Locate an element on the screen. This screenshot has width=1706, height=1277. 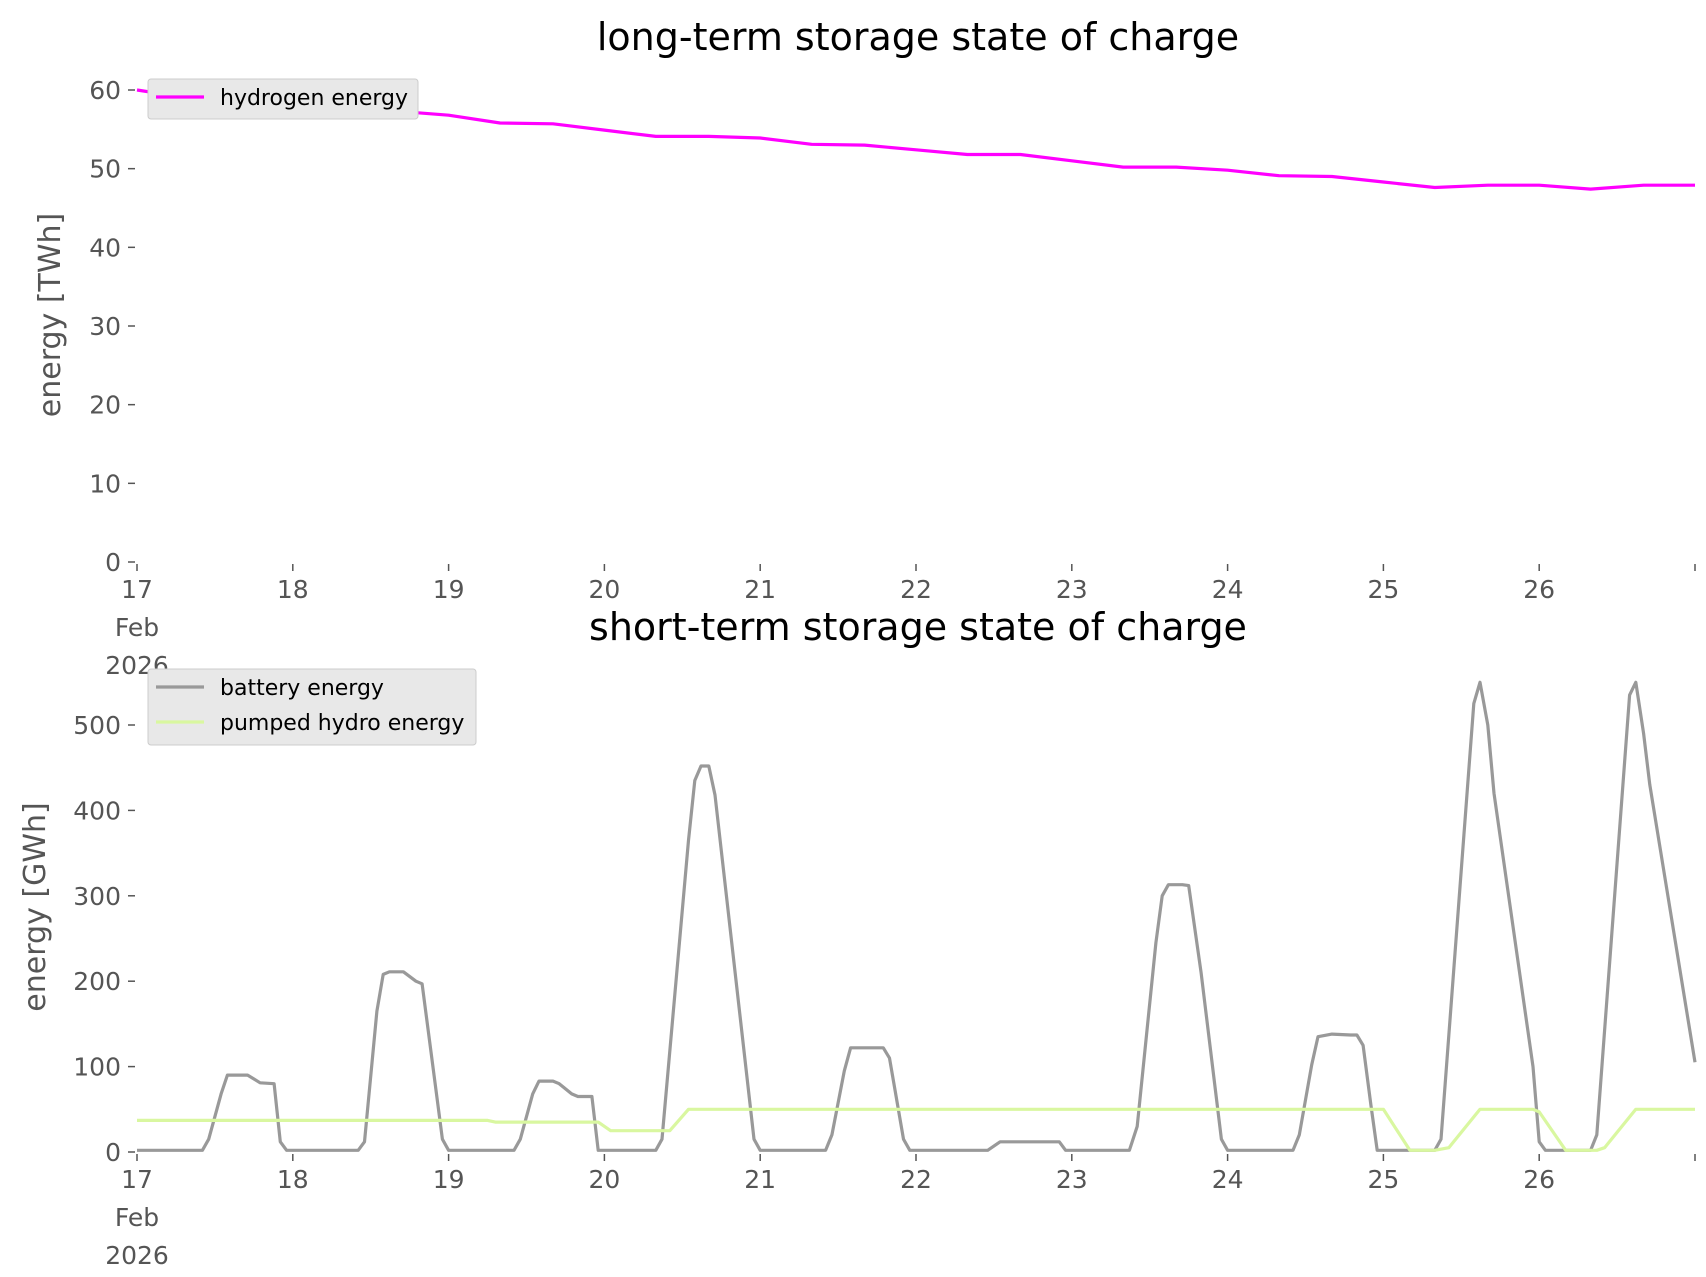
chart-title: short-term storage state of charge is located at coordinates (918, 627).